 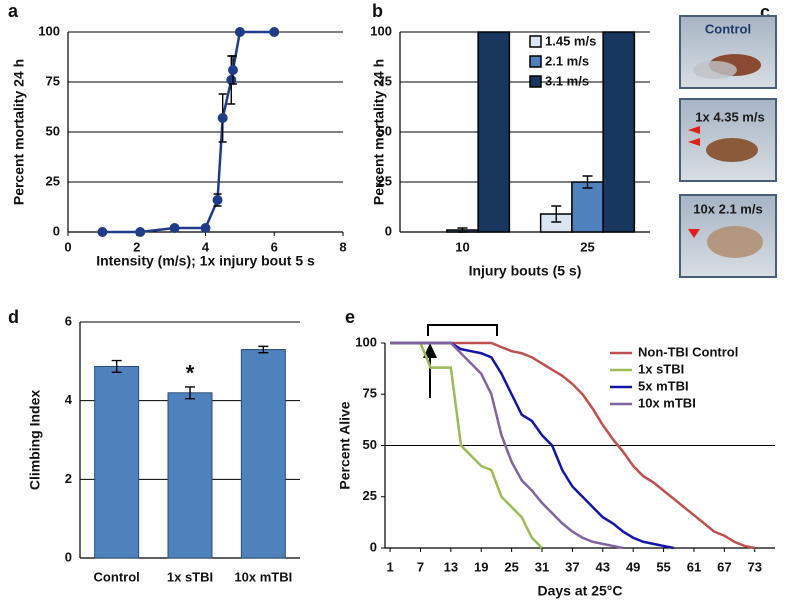 I want to click on arrow-head, so click(x=430, y=350).